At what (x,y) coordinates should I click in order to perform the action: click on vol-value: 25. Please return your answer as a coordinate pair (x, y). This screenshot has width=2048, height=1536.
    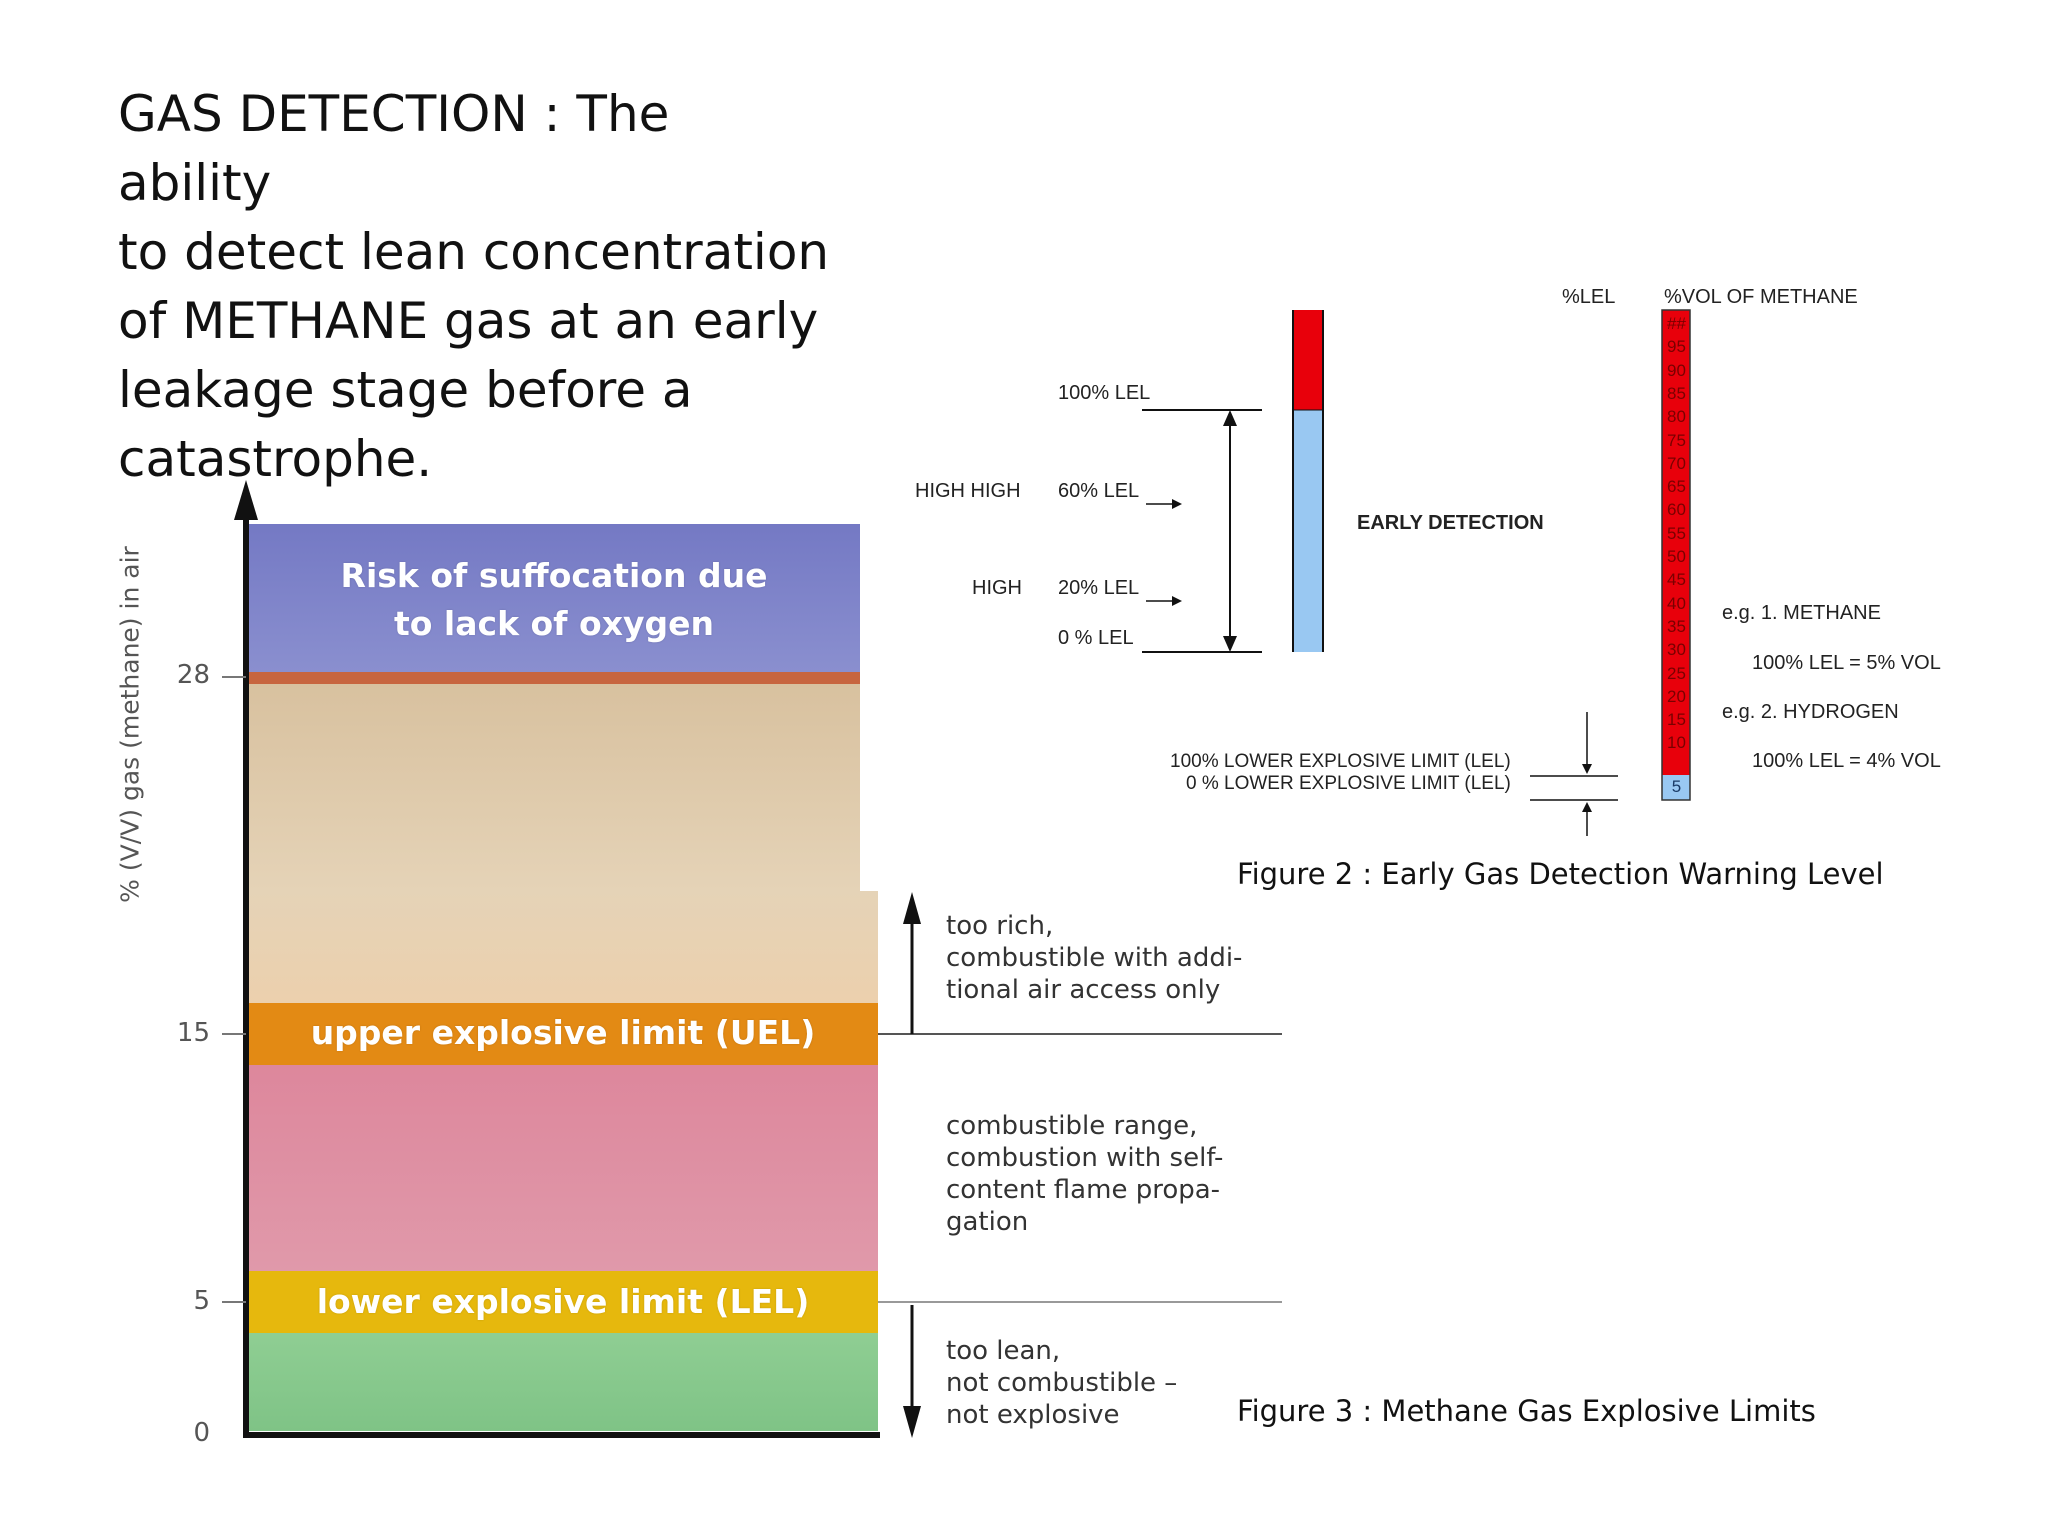
    Looking at the image, I should click on (1676, 673).